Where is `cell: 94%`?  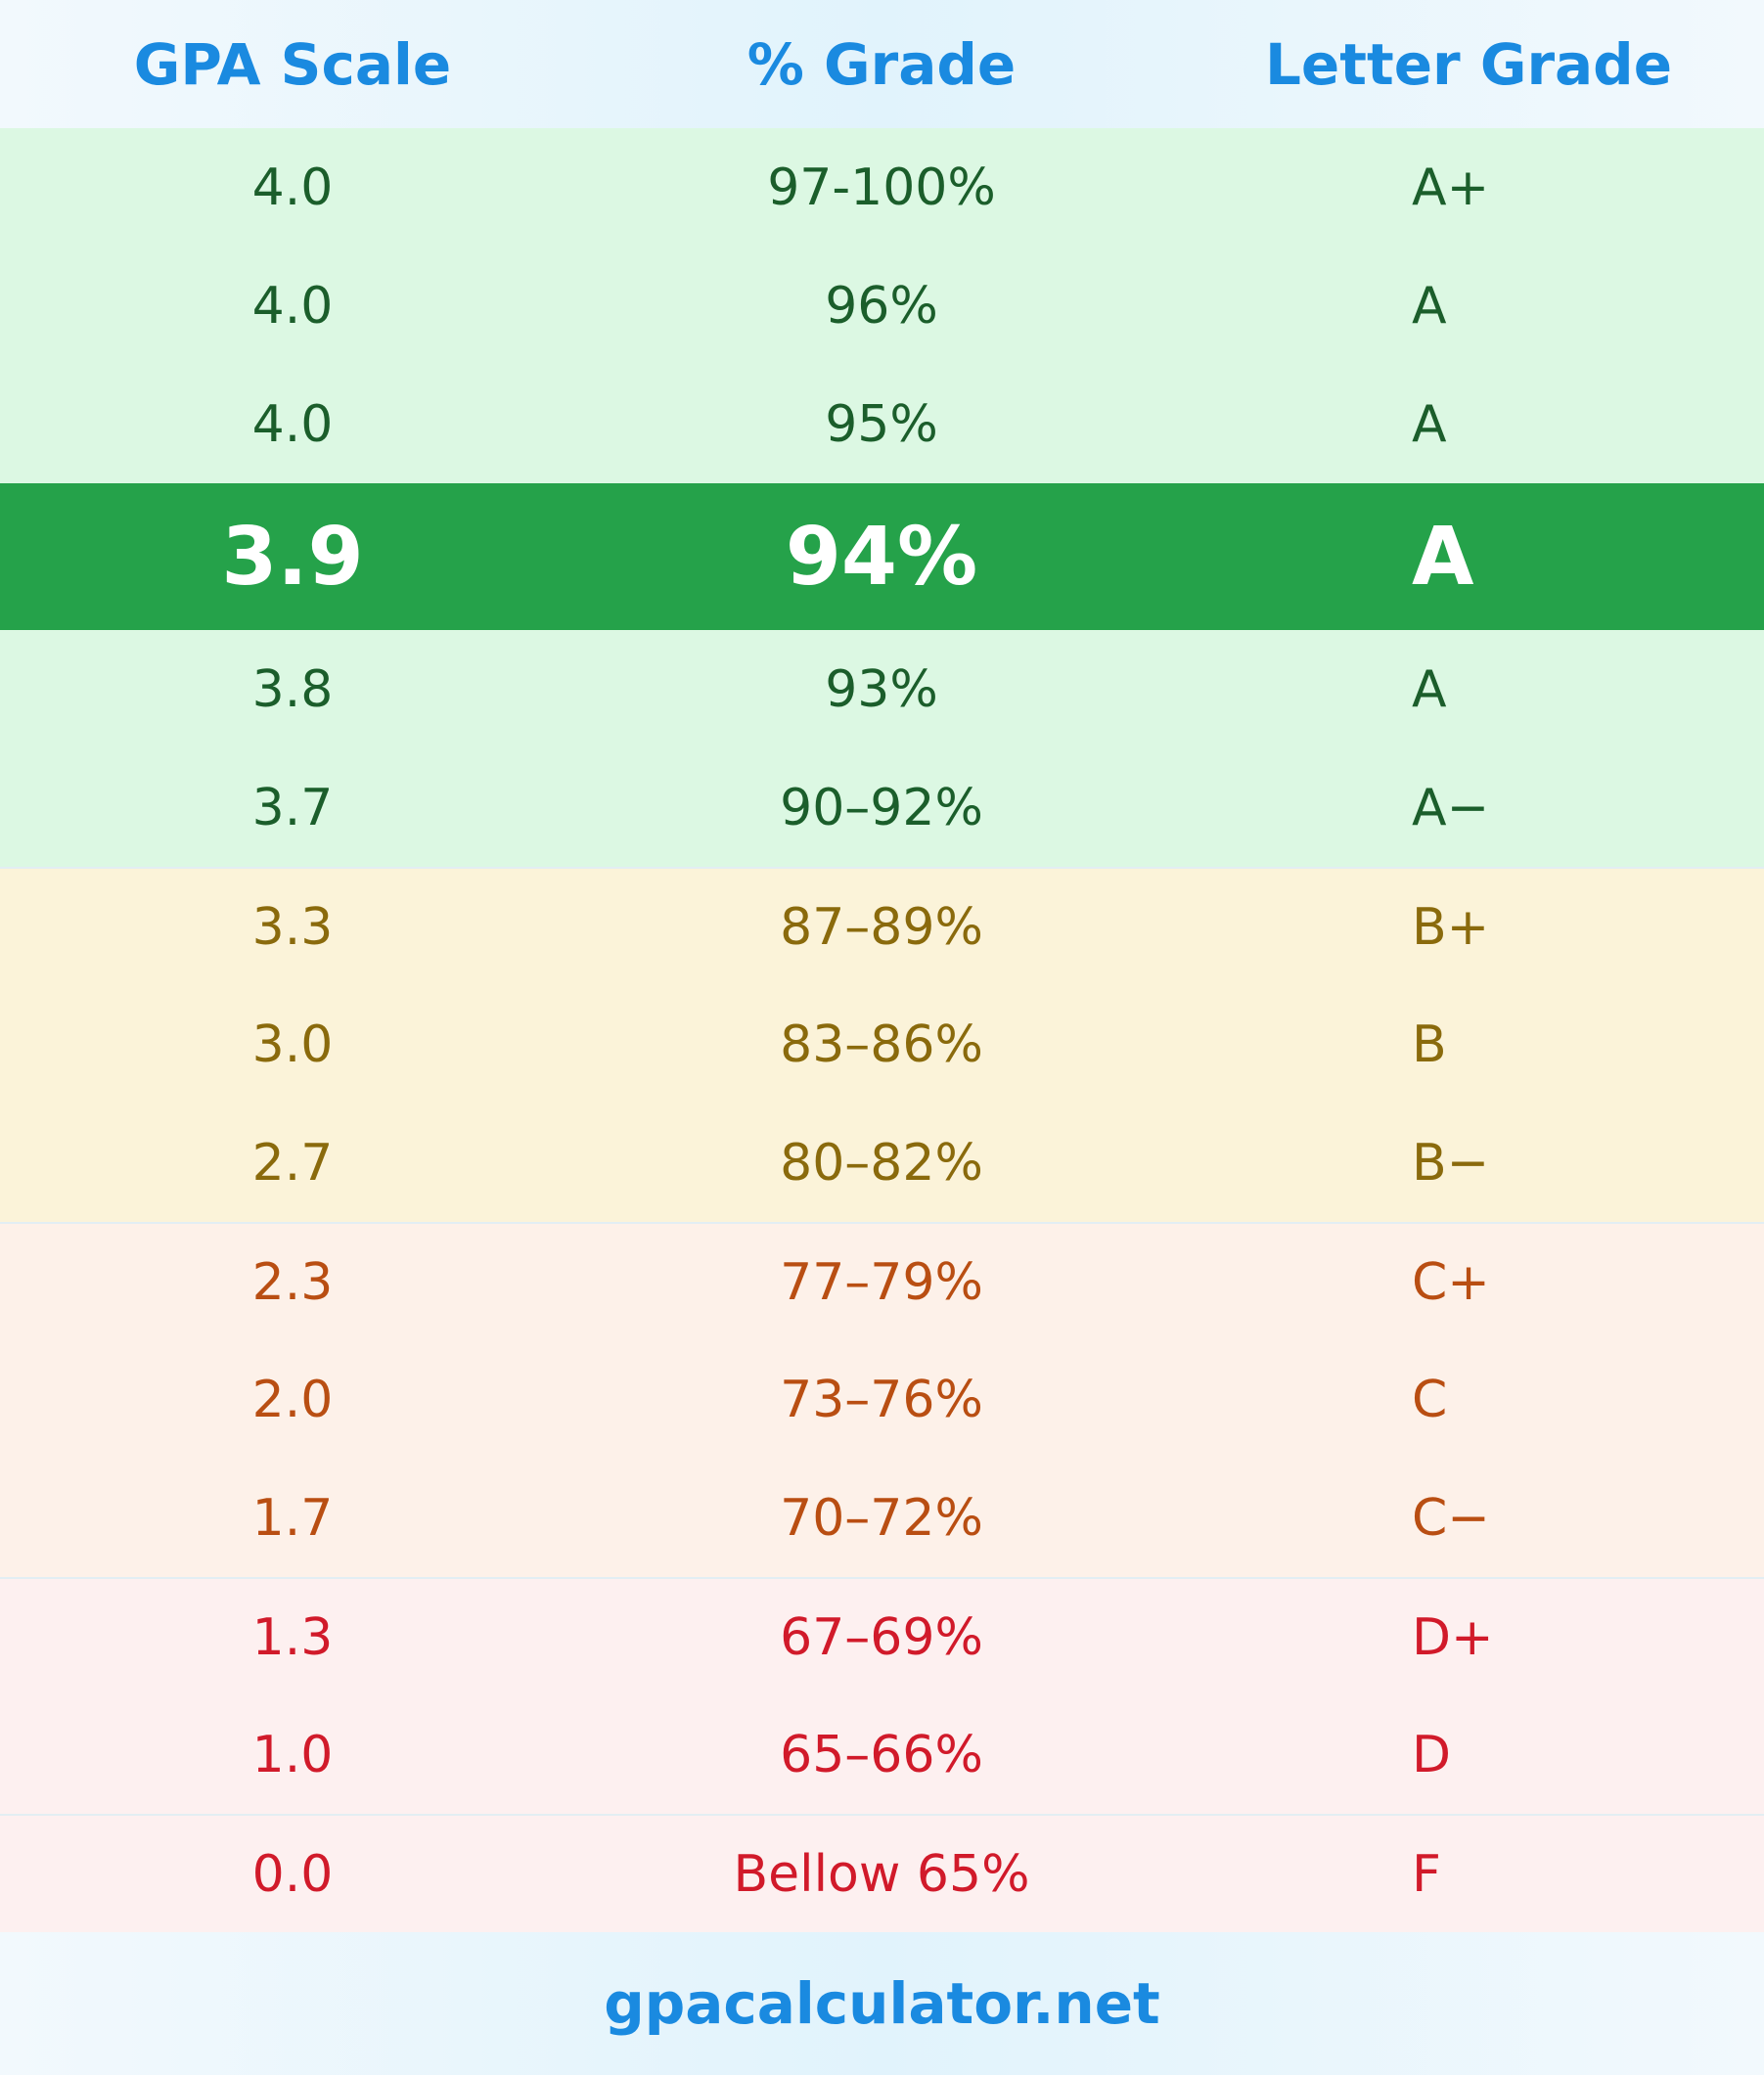 cell: 94% is located at coordinates (881, 557).